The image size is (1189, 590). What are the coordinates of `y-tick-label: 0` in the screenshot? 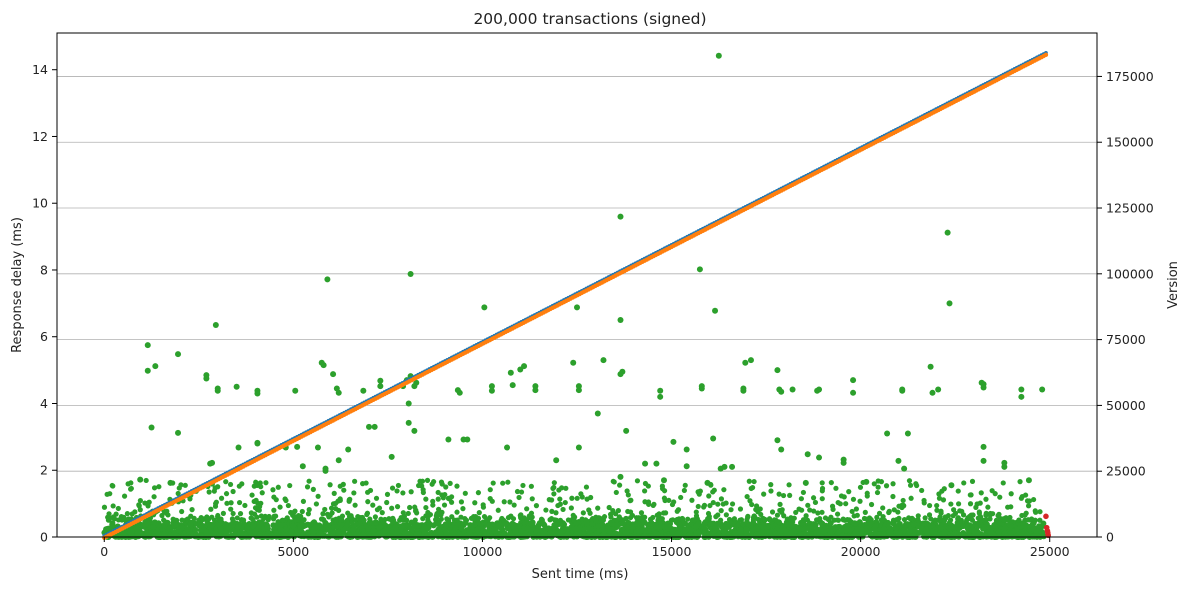 It's located at (44, 537).